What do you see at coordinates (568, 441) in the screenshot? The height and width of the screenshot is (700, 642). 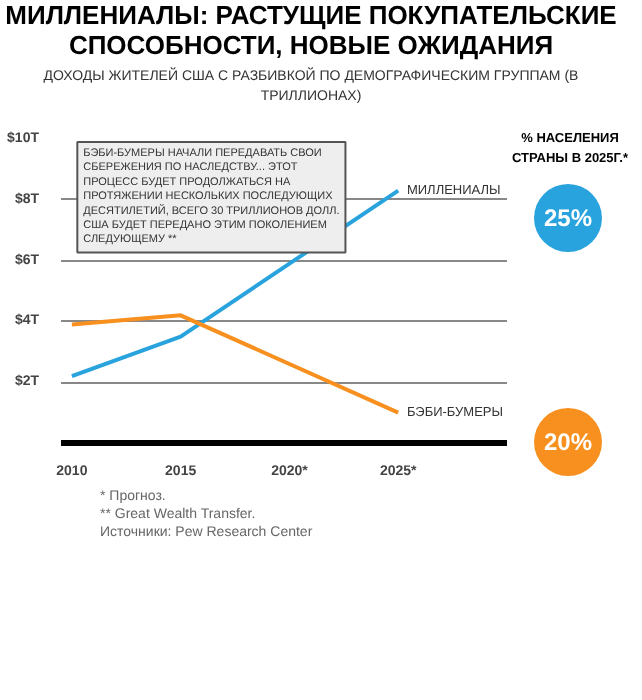 I see `text: 20%` at bounding box center [568, 441].